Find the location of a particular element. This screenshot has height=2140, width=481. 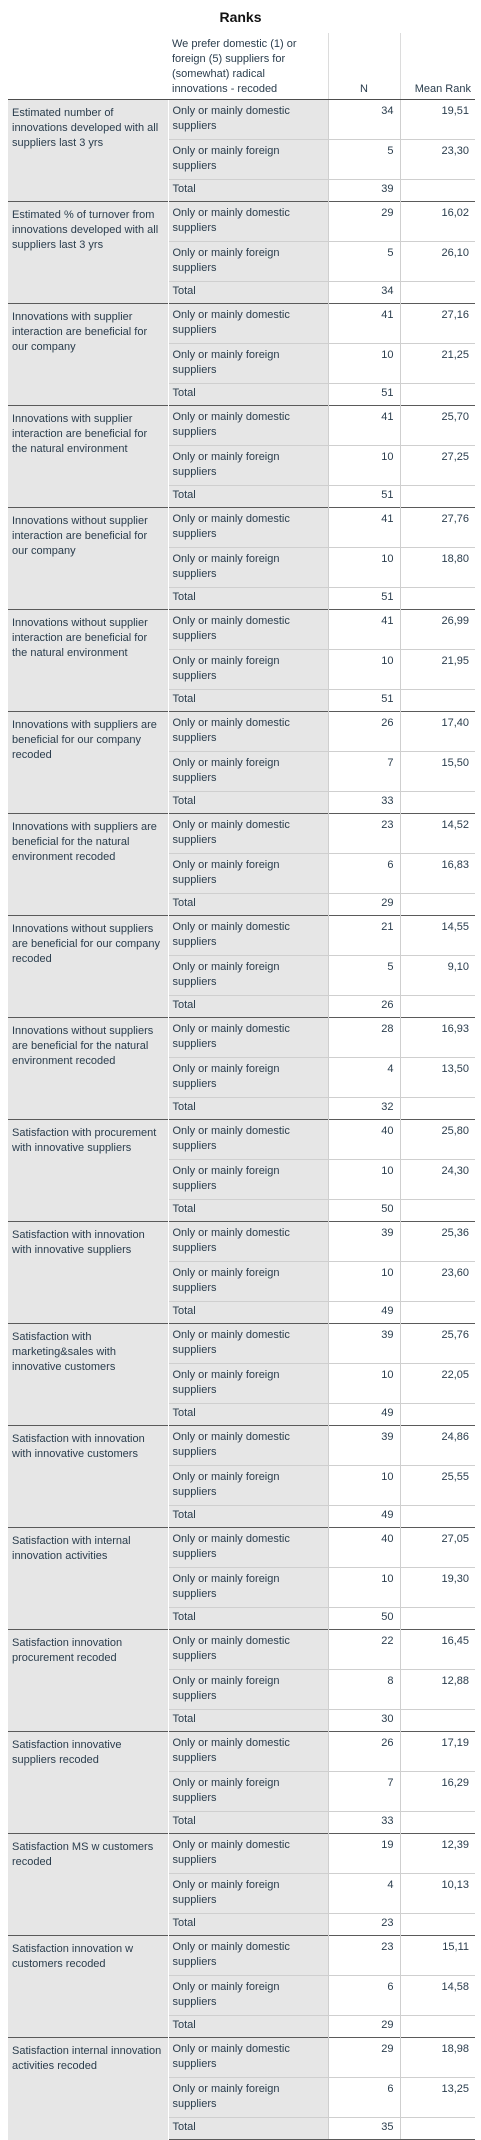

mean-rank-cell: 23,60 is located at coordinates (437, 1282).